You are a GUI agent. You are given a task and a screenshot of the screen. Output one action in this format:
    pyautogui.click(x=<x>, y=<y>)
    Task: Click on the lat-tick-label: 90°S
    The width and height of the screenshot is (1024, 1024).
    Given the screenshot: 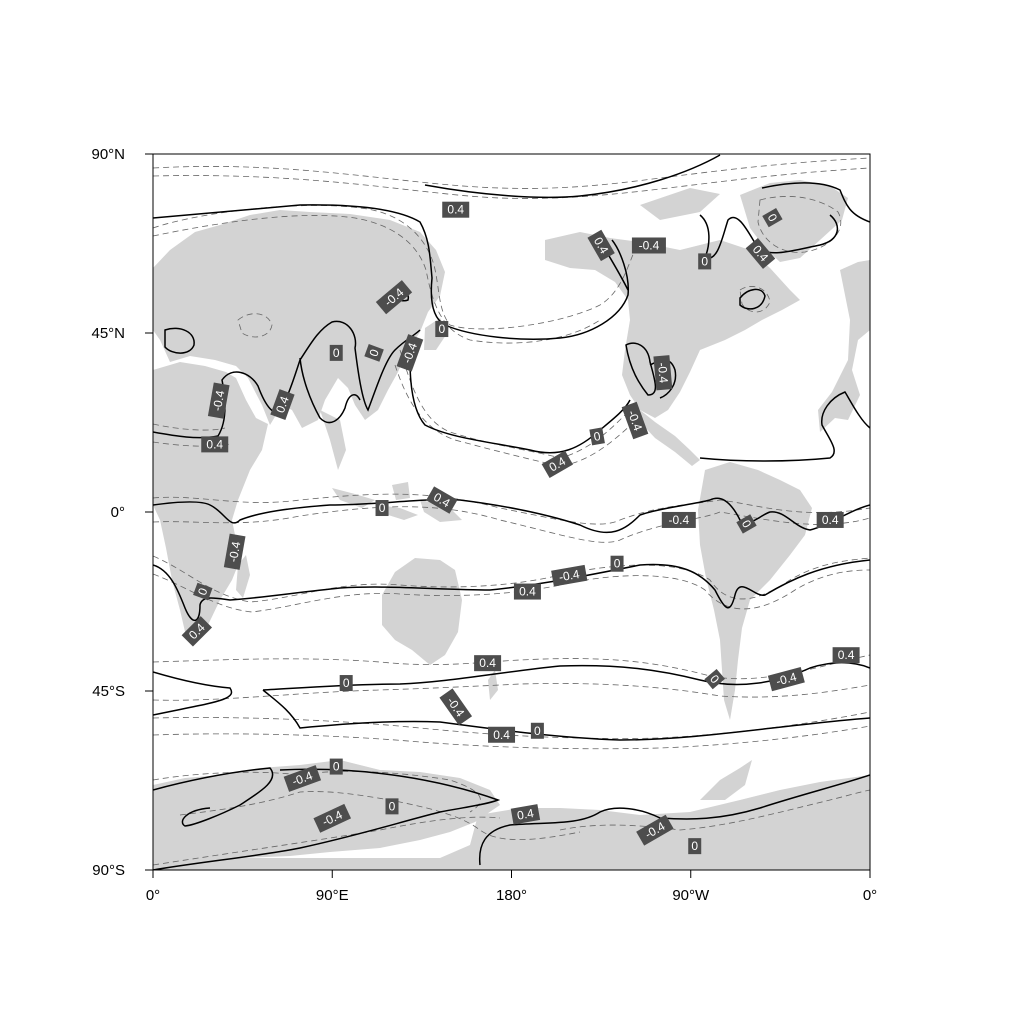 What is the action you would take?
    pyautogui.click(x=108, y=870)
    